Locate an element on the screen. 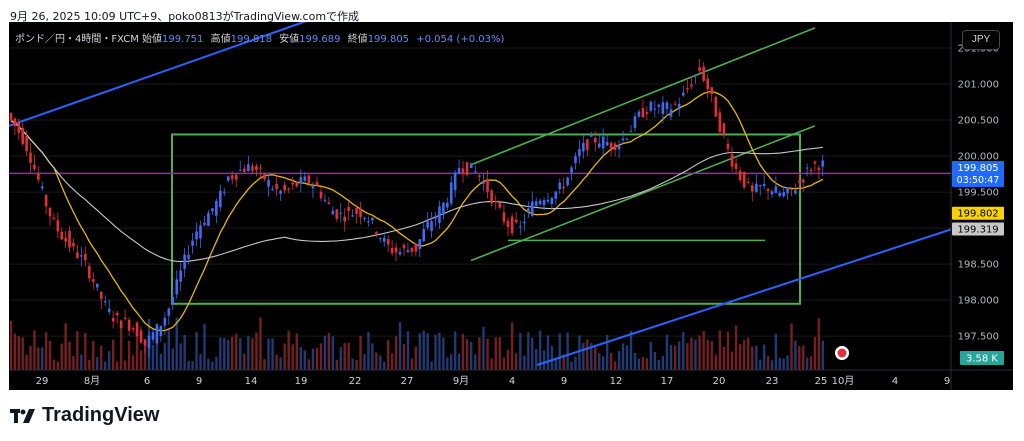 The height and width of the screenshot is (441, 1024). time-tick-label: 25 is located at coordinates (821, 381).